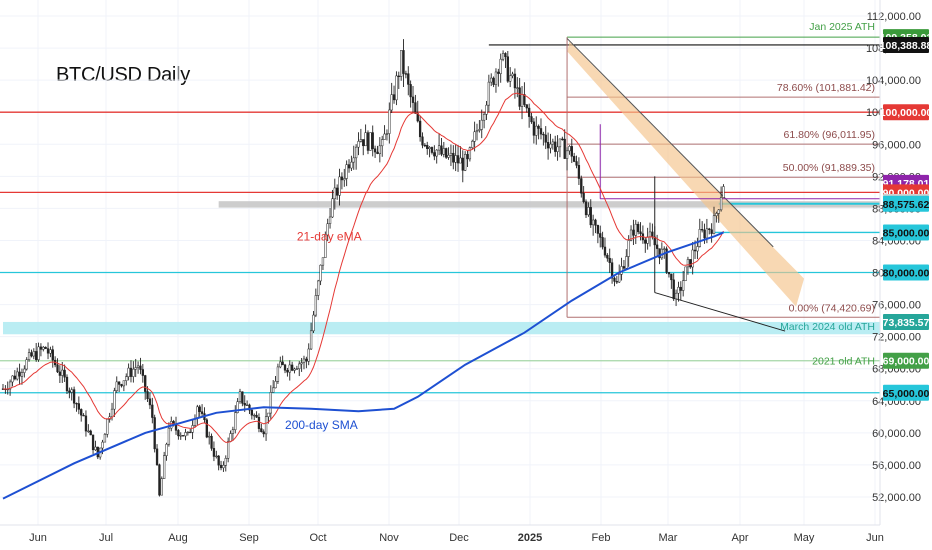 The image size is (932, 550). What do you see at coordinates (804, 538) in the screenshot?
I see `x-tick-label: May` at bounding box center [804, 538].